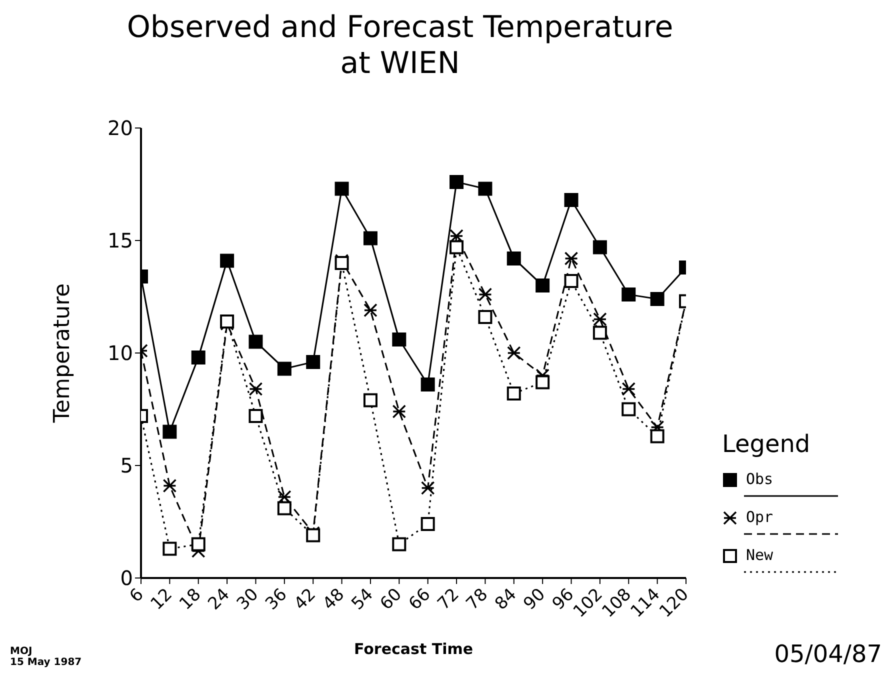  I want to click on x-tick-label: 36, so click(277, 599).